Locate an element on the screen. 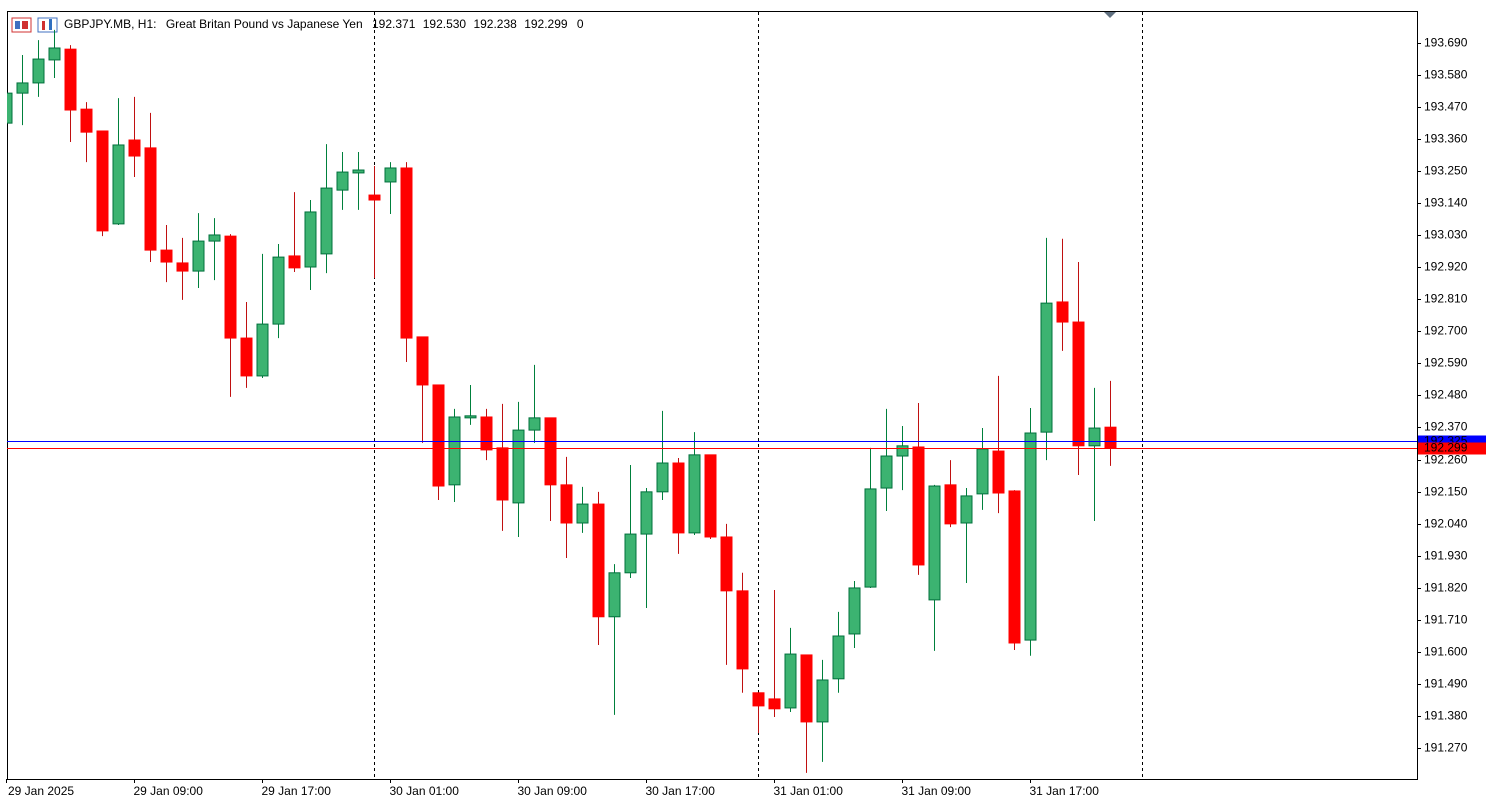 Image resolution: width=1486 pixels, height=804 pixels. y-tick-label: 191.380 is located at coordinates (1446, 716).